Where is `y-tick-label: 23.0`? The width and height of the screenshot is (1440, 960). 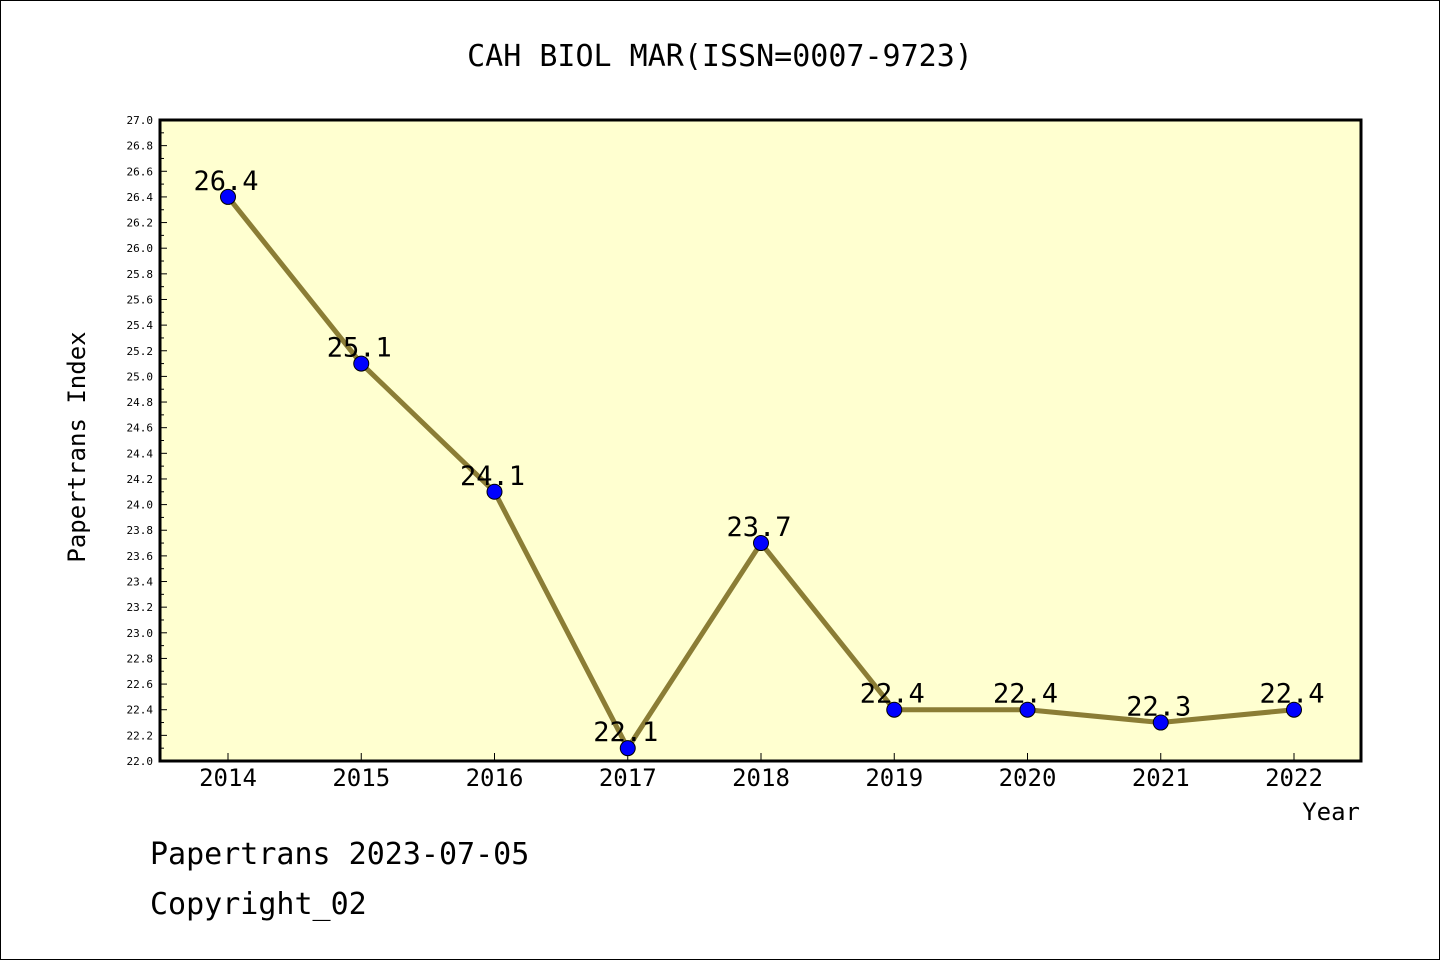
y-tick-label: 23.0 is located at coordinates (140, 633).